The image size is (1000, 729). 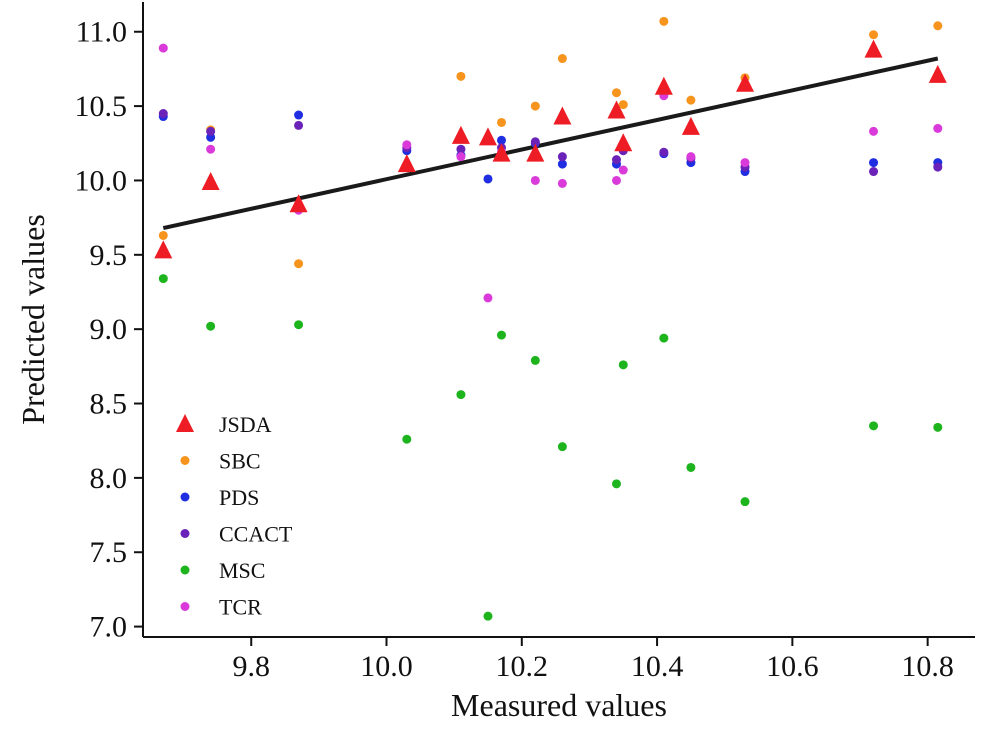 What do you see at coordinates (185, 423) in the screenshot?
I see `legend-marker-jsda` at bounding box center [185, 423].